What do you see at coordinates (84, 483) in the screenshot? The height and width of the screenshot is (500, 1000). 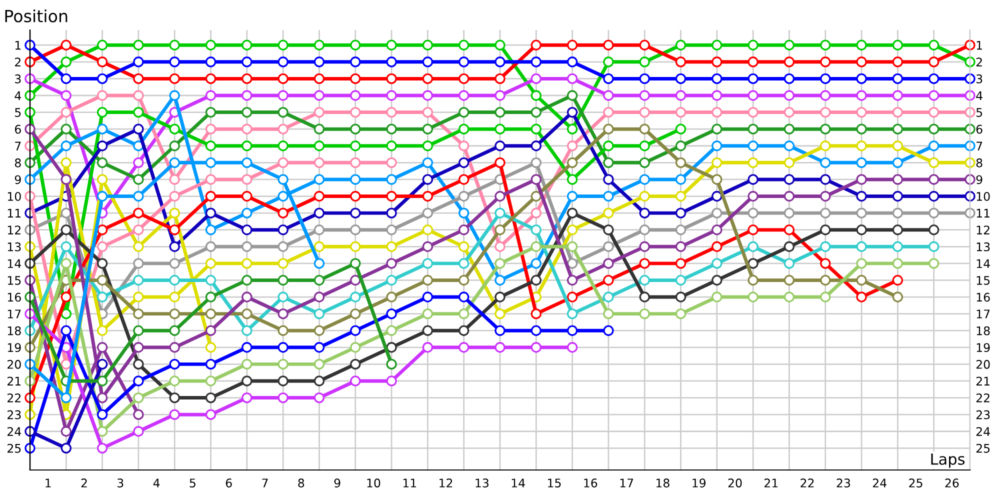 I see `x-tick-label: 2` at bounding box center [84, 483].